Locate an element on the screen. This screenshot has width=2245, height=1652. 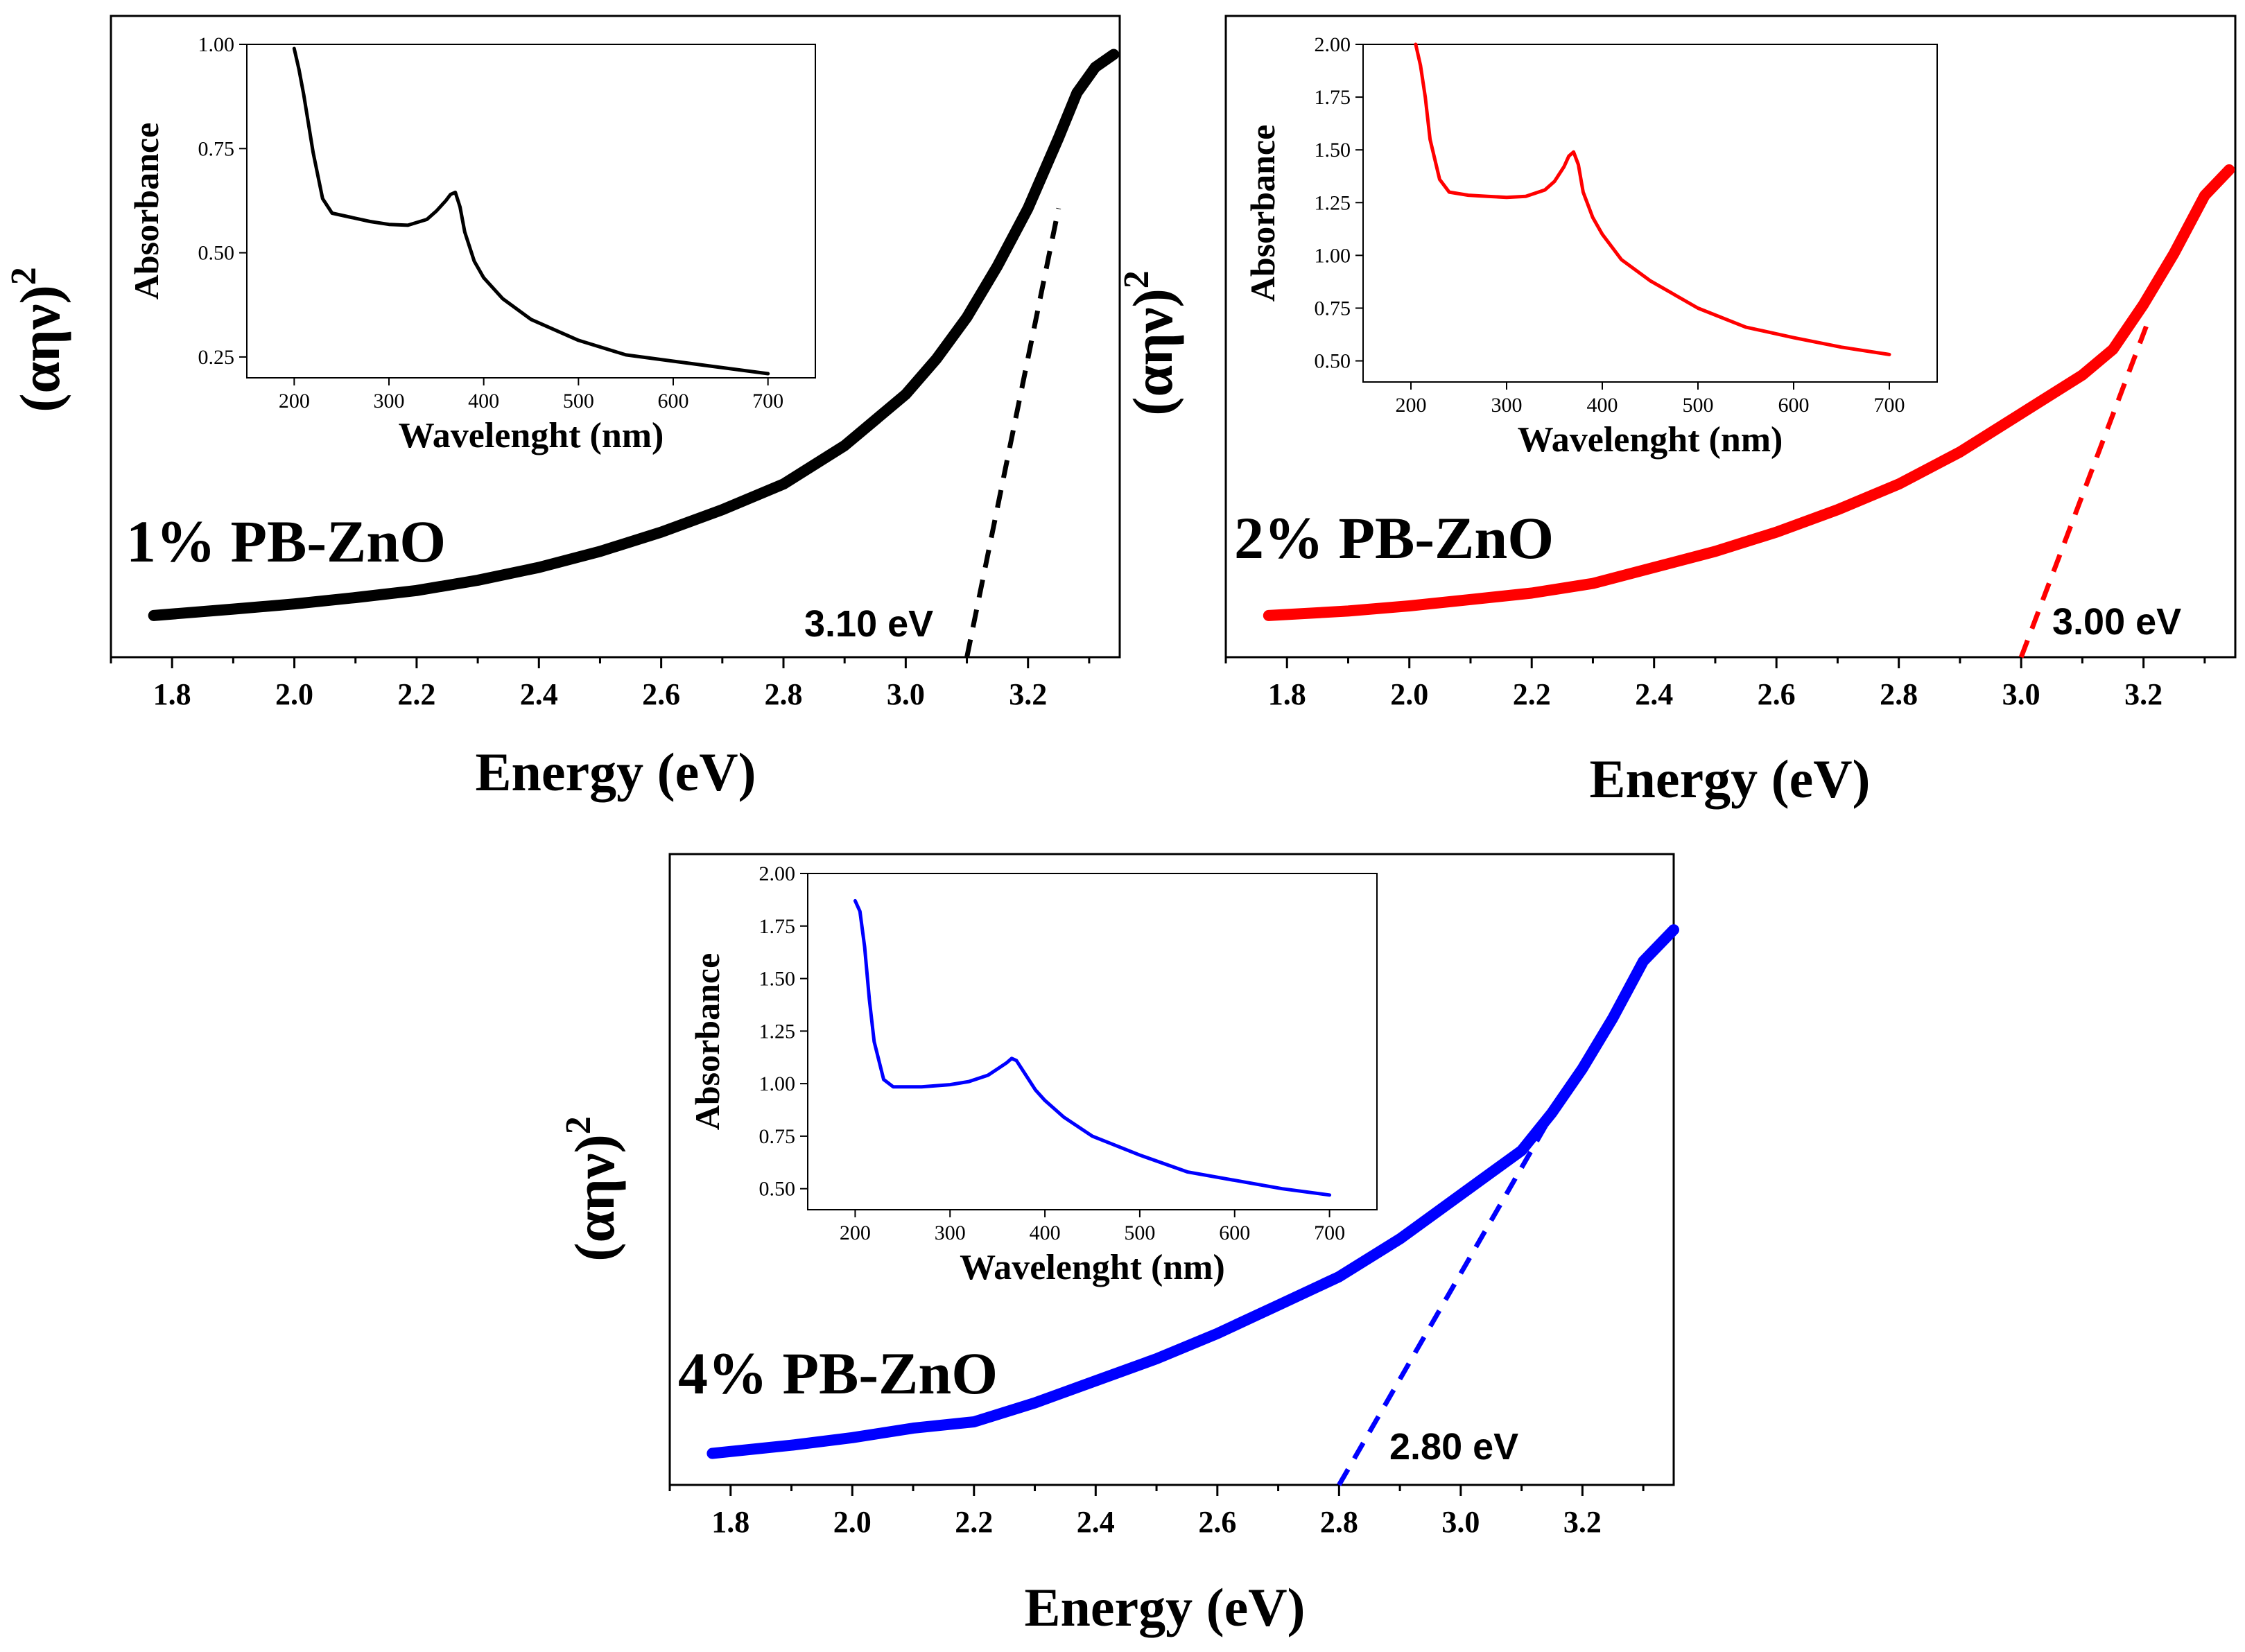
sample-label: 1% PB-ZnO is located at coordinates (286, 541).